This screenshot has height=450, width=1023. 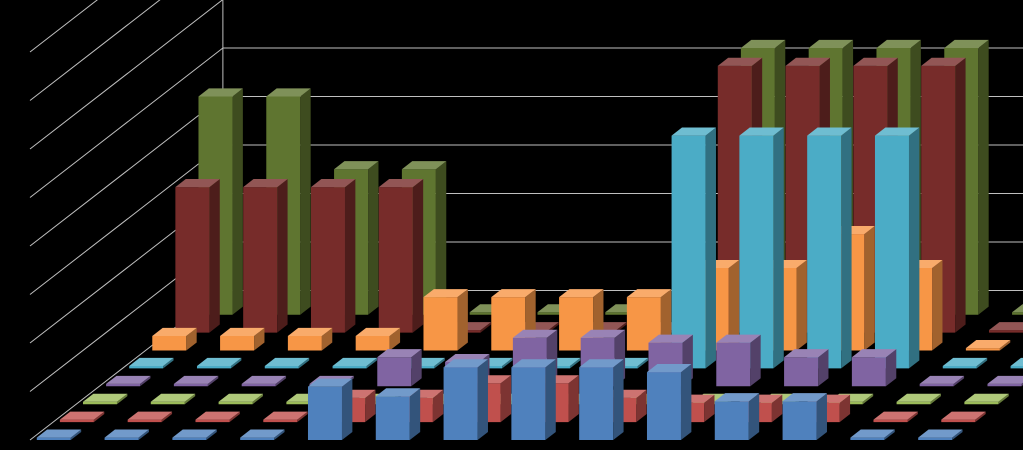 What do you see at coordinates (285, 417) in the screenshot?
I see `bar-series2-cat4` at bounding box center [285, 417].